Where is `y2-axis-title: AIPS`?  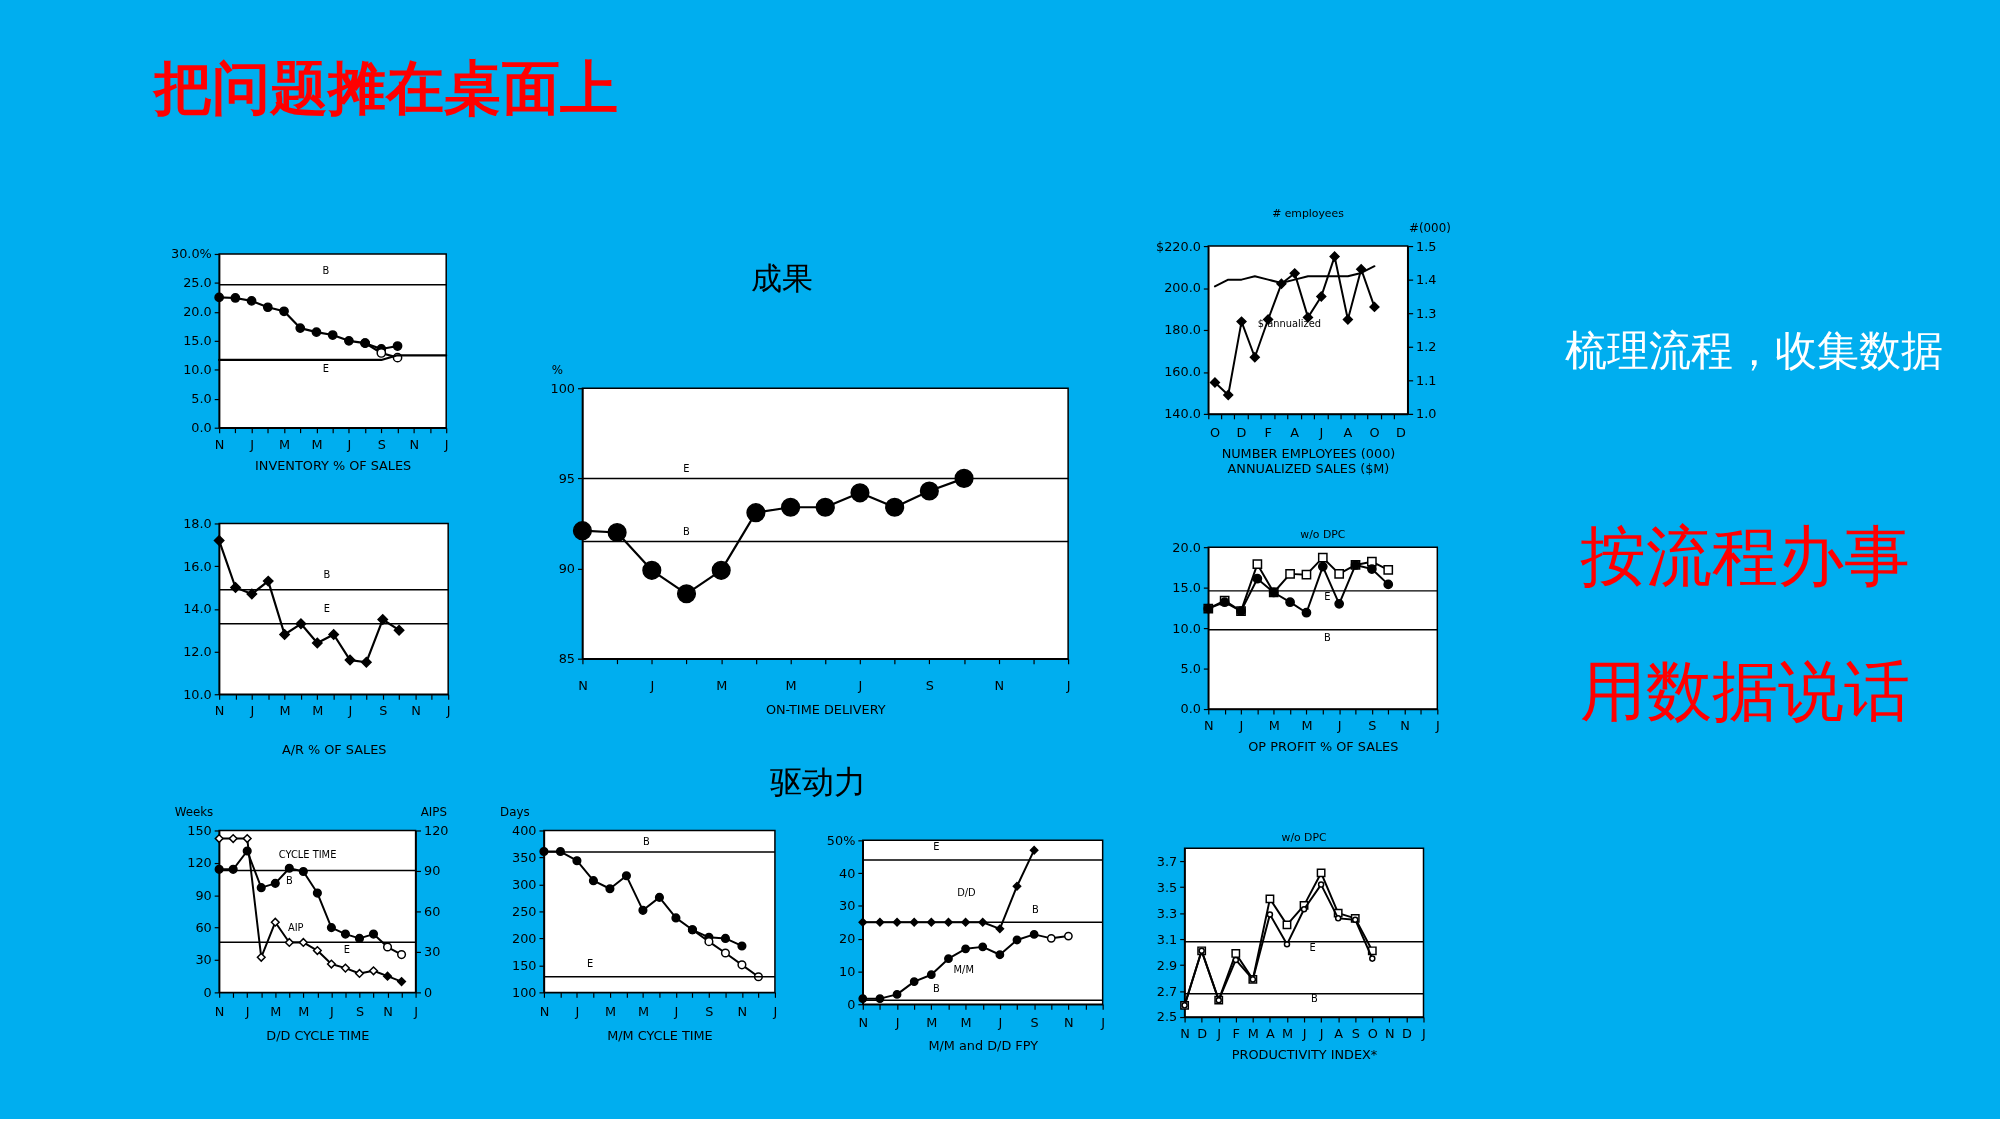
y2-axis-title: AIPS is located at coordinates (433, 812).